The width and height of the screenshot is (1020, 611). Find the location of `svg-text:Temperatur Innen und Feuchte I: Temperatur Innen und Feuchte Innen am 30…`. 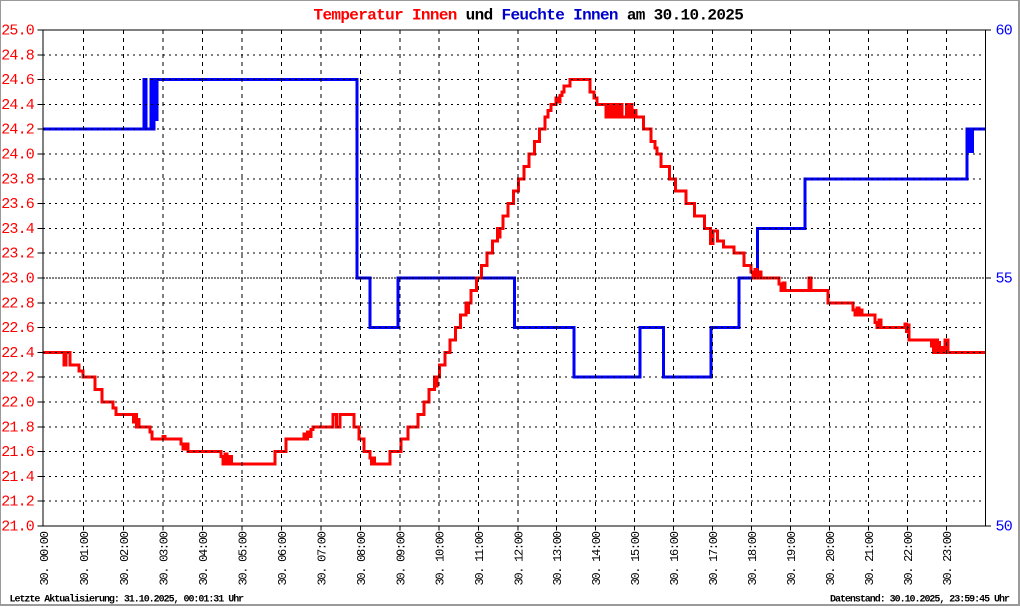

svg-text:Temperatur Innen und Feuchte I: Temperatur Innen und Feuchte Innen am 30… is located at coordinates (529, 16).